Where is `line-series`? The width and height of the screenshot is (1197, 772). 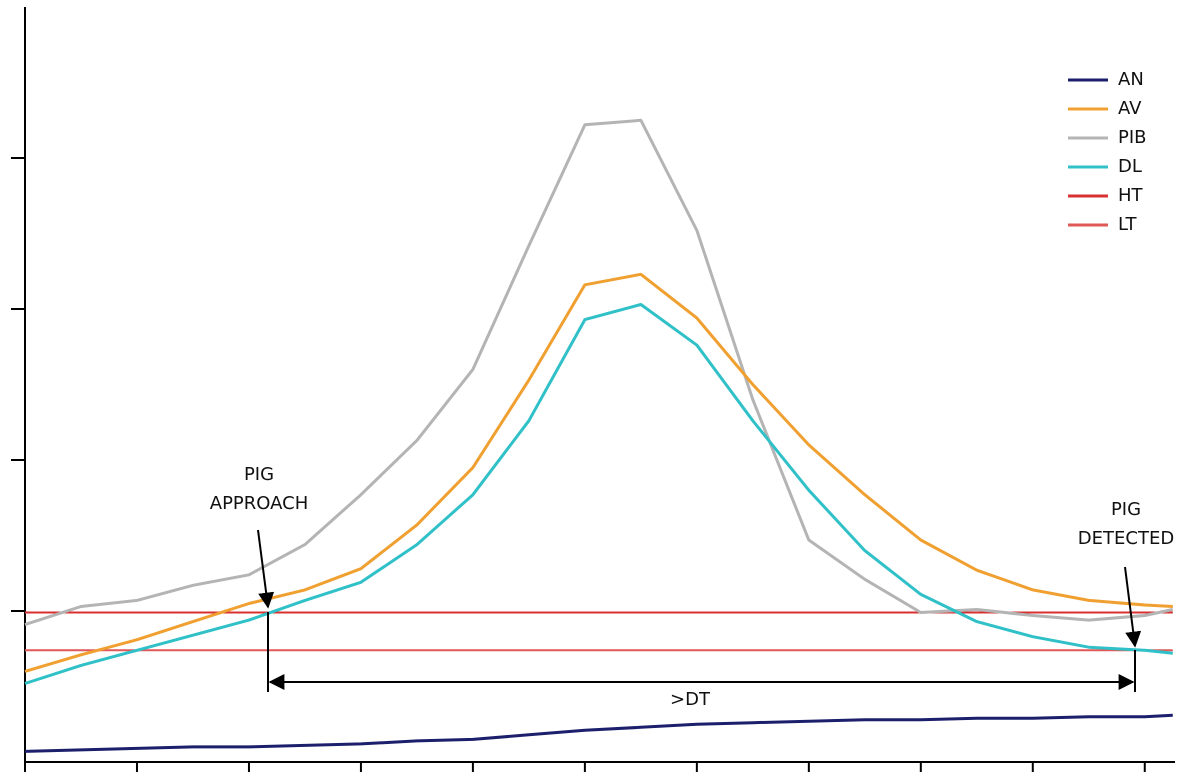
line-series is located at coordinates (598, 733).